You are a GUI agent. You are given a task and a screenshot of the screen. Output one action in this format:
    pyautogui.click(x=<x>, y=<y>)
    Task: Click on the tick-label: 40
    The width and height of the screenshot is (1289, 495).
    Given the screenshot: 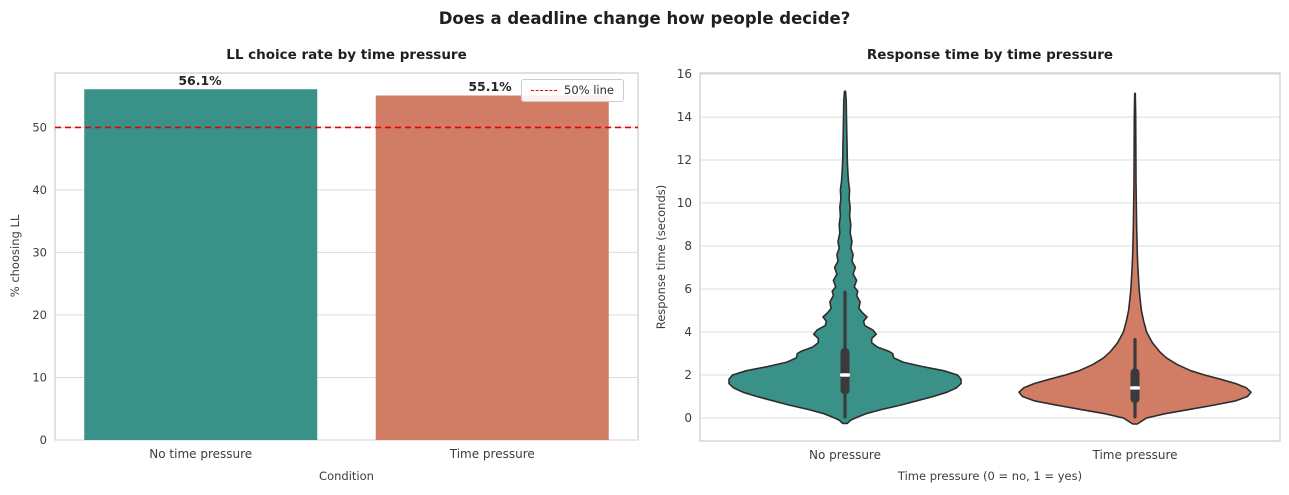 What is the action you would take?
    pyautogui.click(x=39, y=190)
    